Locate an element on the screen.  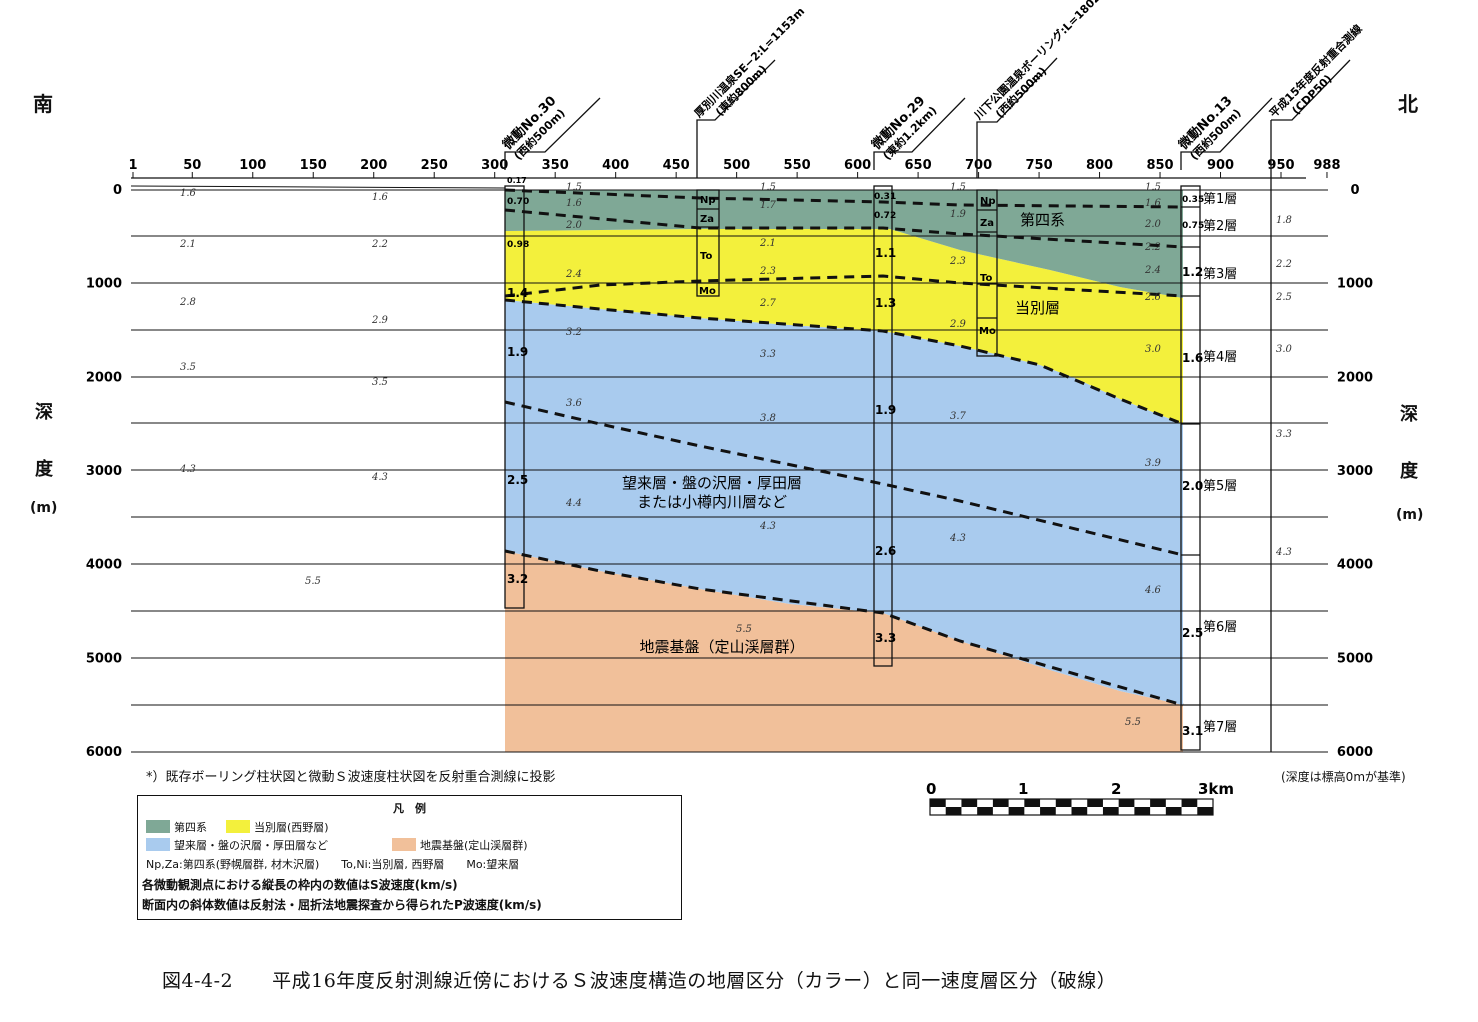
distance-tick-label: 750 is located at coordinates (1038, 165).